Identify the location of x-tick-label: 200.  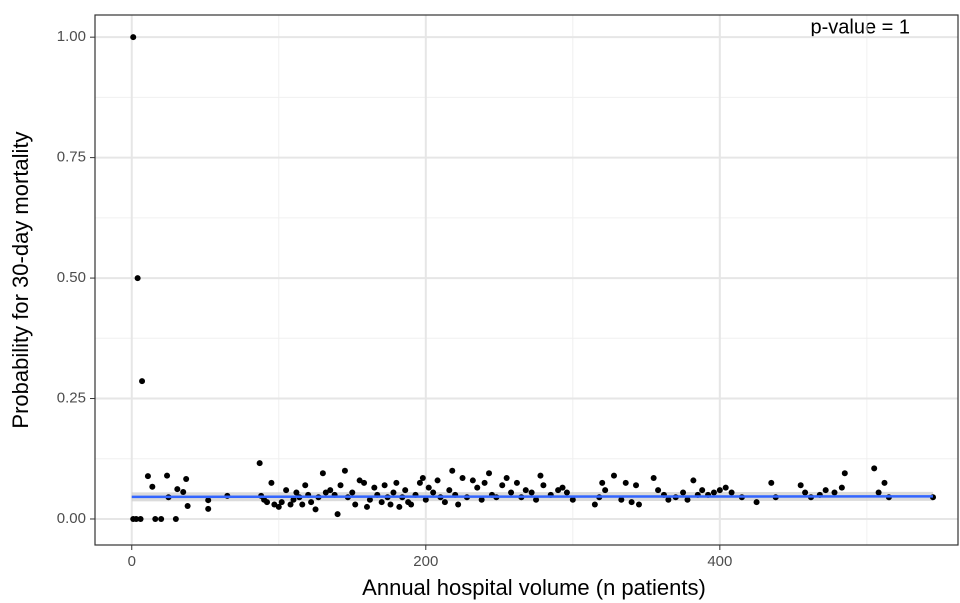
(425, 561).